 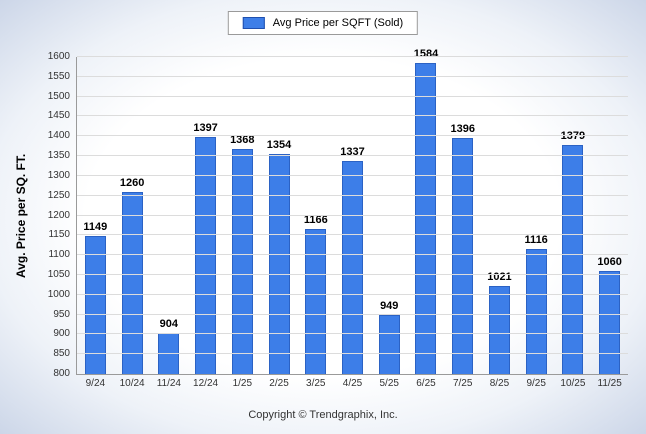 I want to click on bar-slot: 1368, so click(x=242, y=215).